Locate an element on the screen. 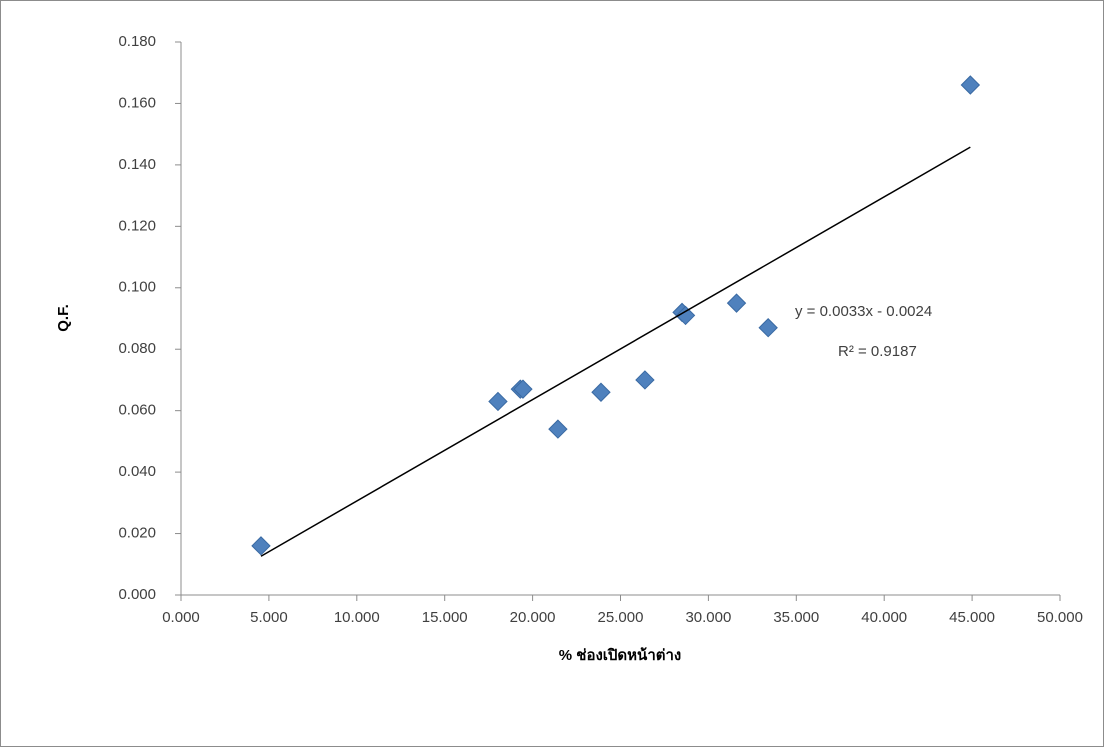 The height and width of the screenshot is (747, 1104). x-tick-label: 20.000 is located at coordinates (533, 617).